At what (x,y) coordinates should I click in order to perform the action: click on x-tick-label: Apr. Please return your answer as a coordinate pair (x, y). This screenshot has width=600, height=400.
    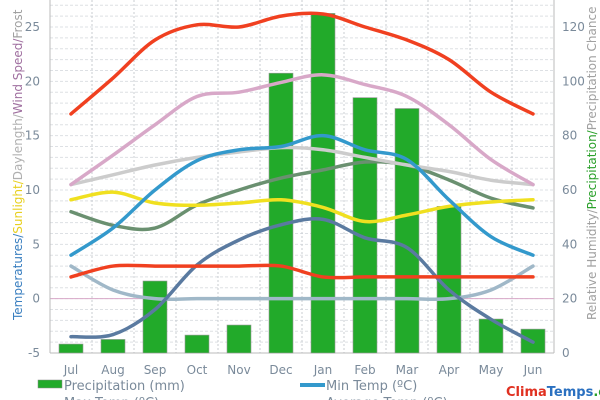
    Looking at the image, I should click on (449, 370).